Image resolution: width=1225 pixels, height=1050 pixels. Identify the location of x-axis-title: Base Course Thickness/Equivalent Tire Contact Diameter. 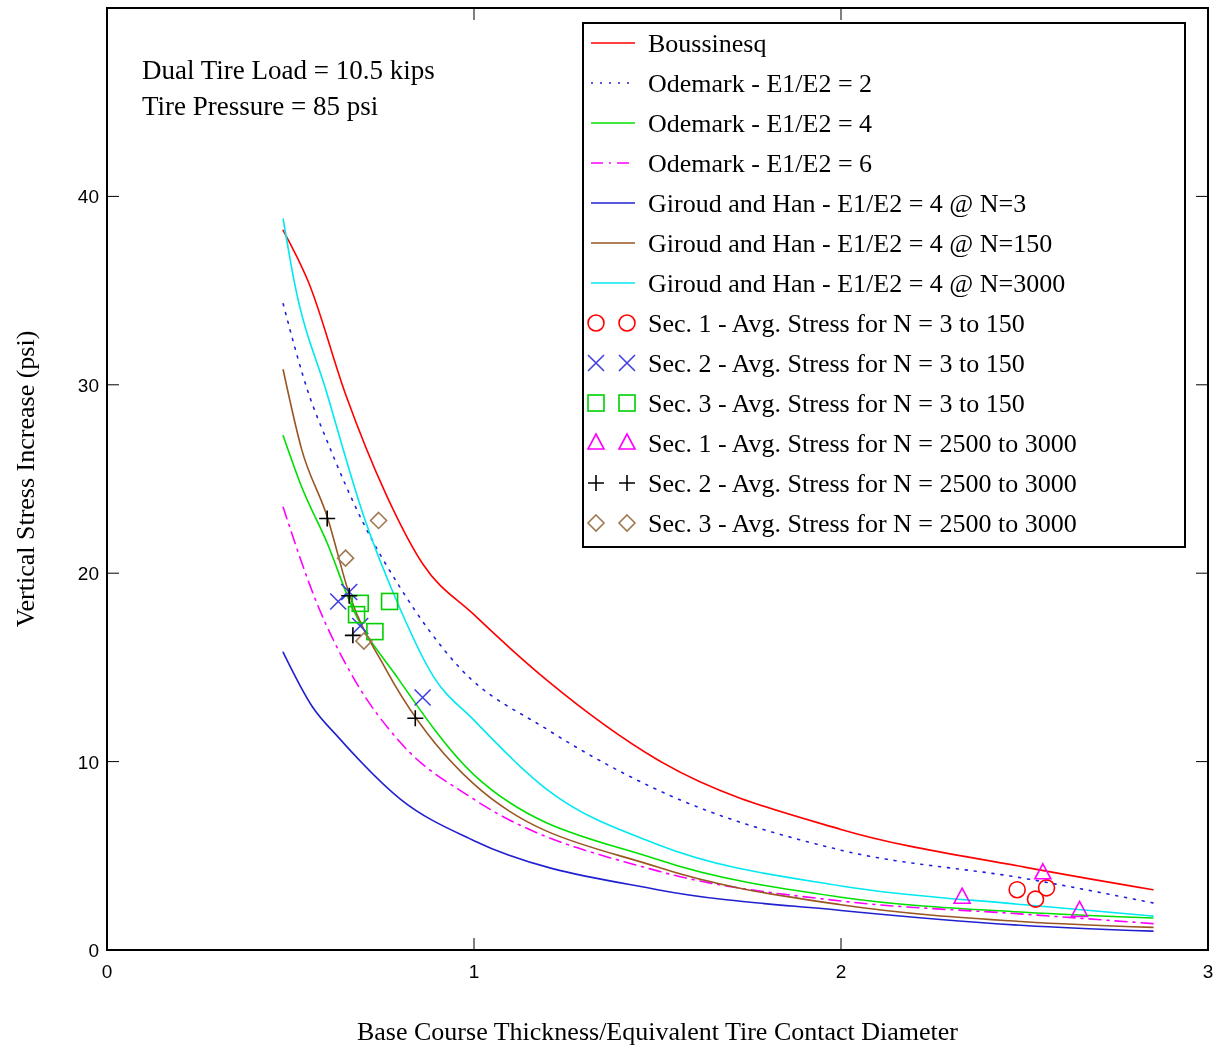
(657, 1031).